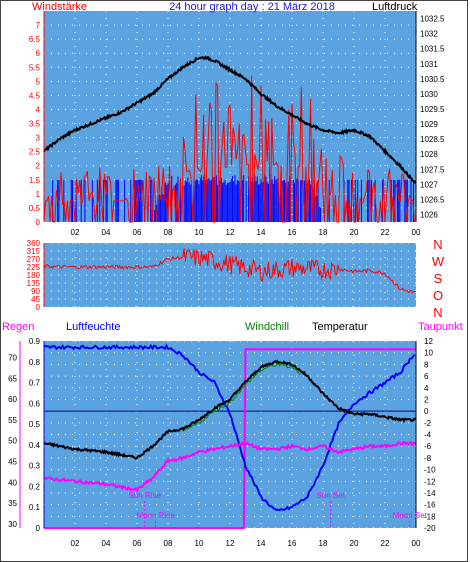 The image size is (470, 562). Describe the element at coordinates (416, 232) in the screenshot. I see `top-x-tick-label: 00` at that location.